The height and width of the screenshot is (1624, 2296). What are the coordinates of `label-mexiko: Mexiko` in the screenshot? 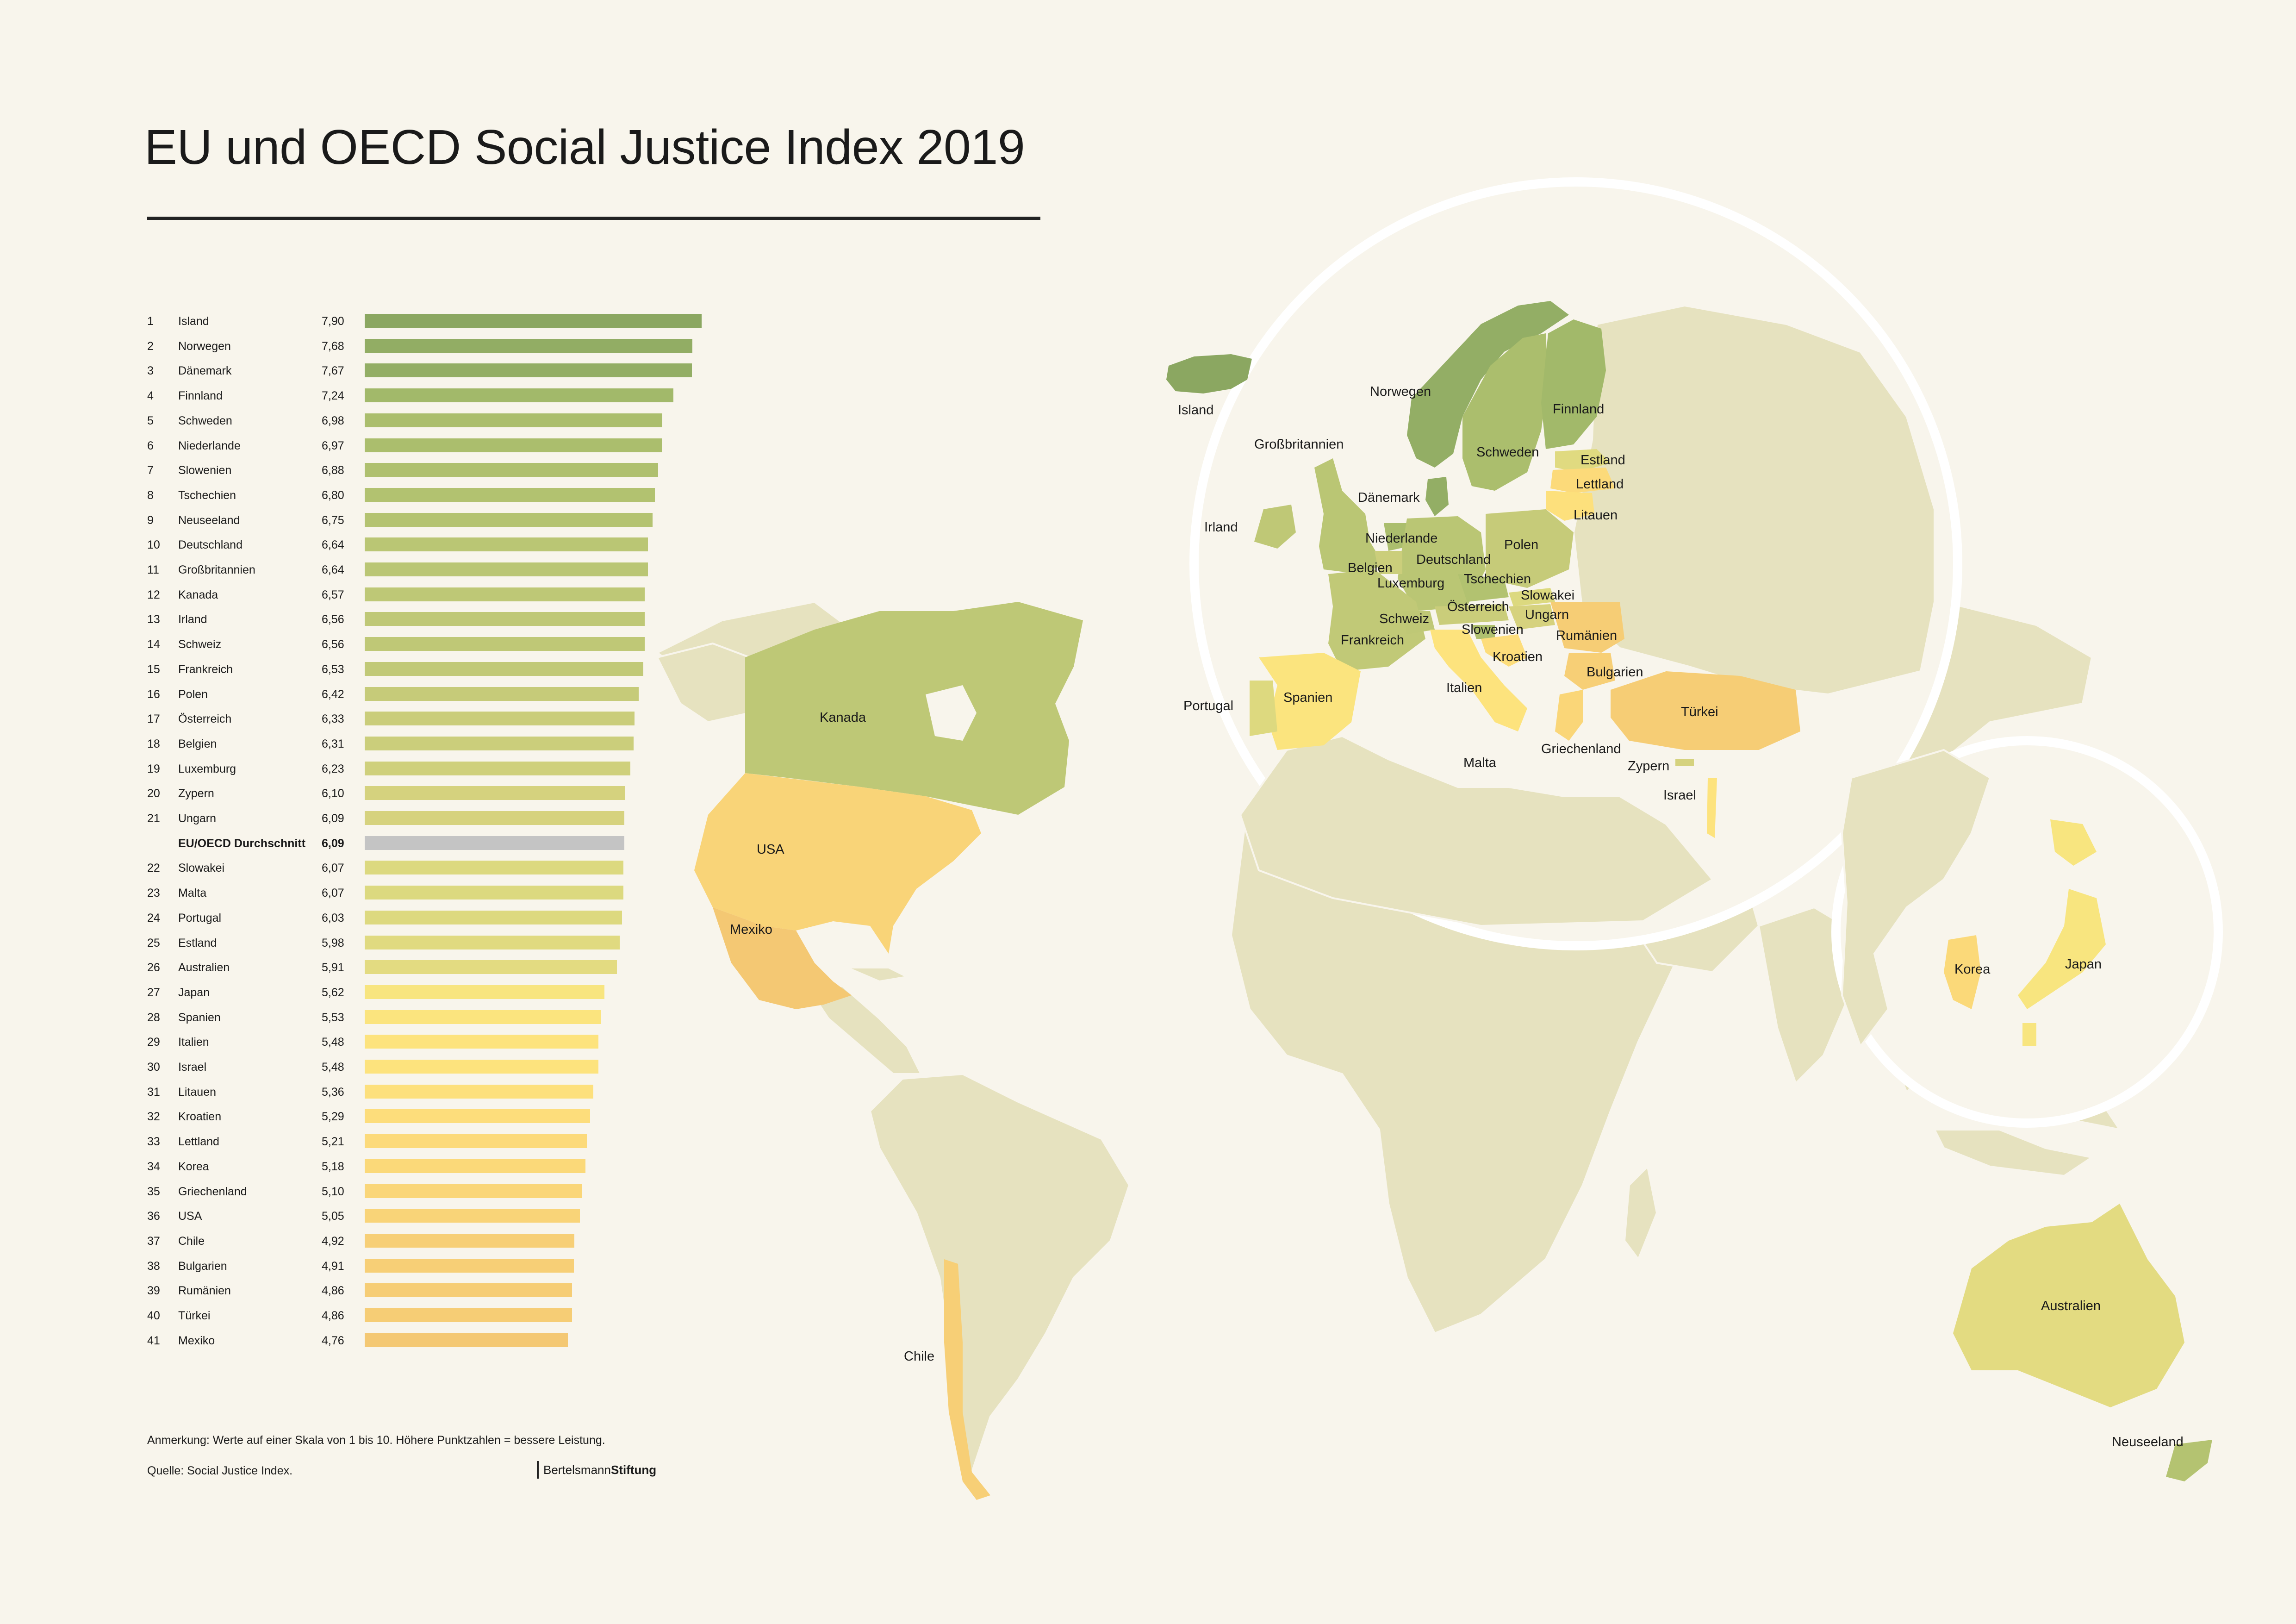 It's located at (751, 929).